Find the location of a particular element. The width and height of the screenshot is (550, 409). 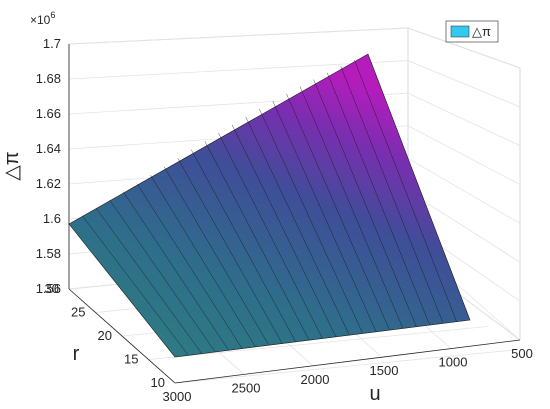

legend-swatch is located at coordinates (460, 31).